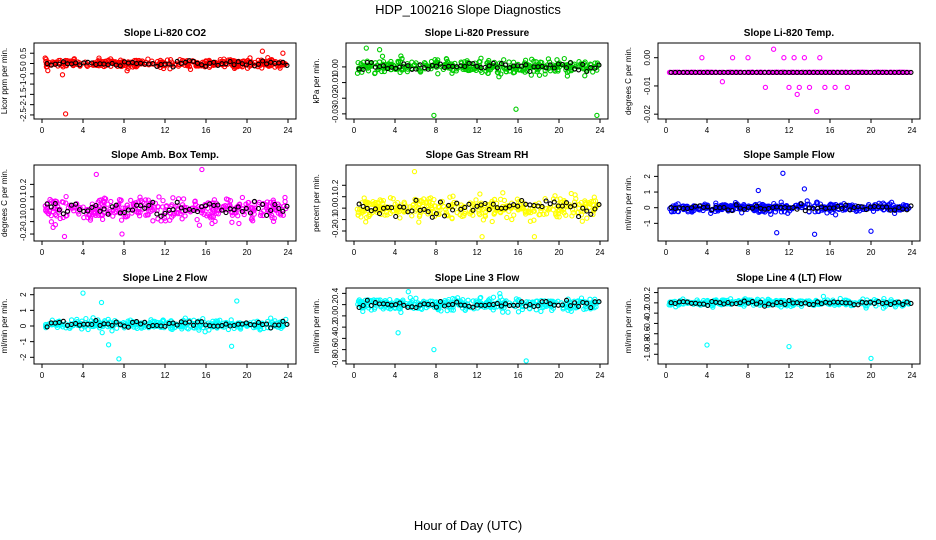 This screenshot has width=936, height=540. I want to click on x-tick-label: 24, so click(600, 252).